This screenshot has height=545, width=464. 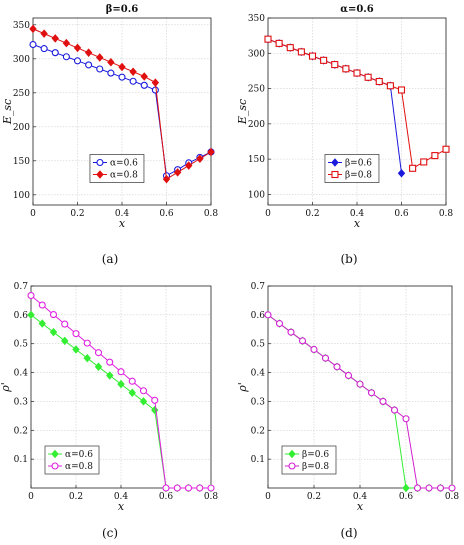 What do you see at coordinates (7, 112) in the screenshot?
I see `y-axis-label: E_sc` at bounding box center [7, 112].